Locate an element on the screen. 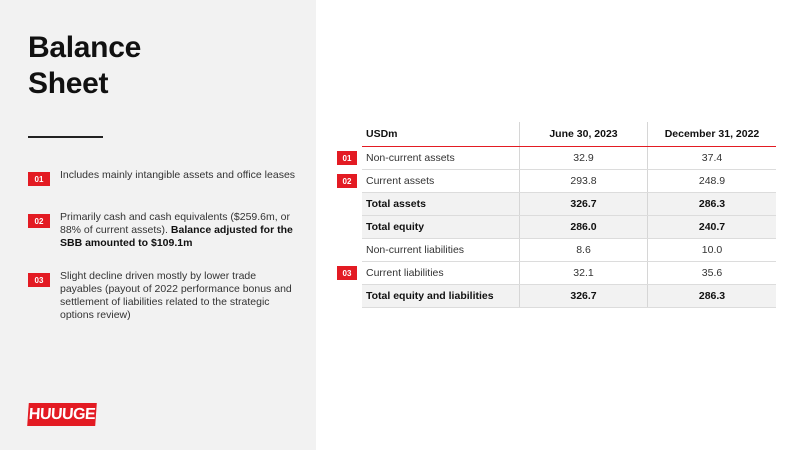  slide-title: Balance Sheet is located at coordinates (84, 66).